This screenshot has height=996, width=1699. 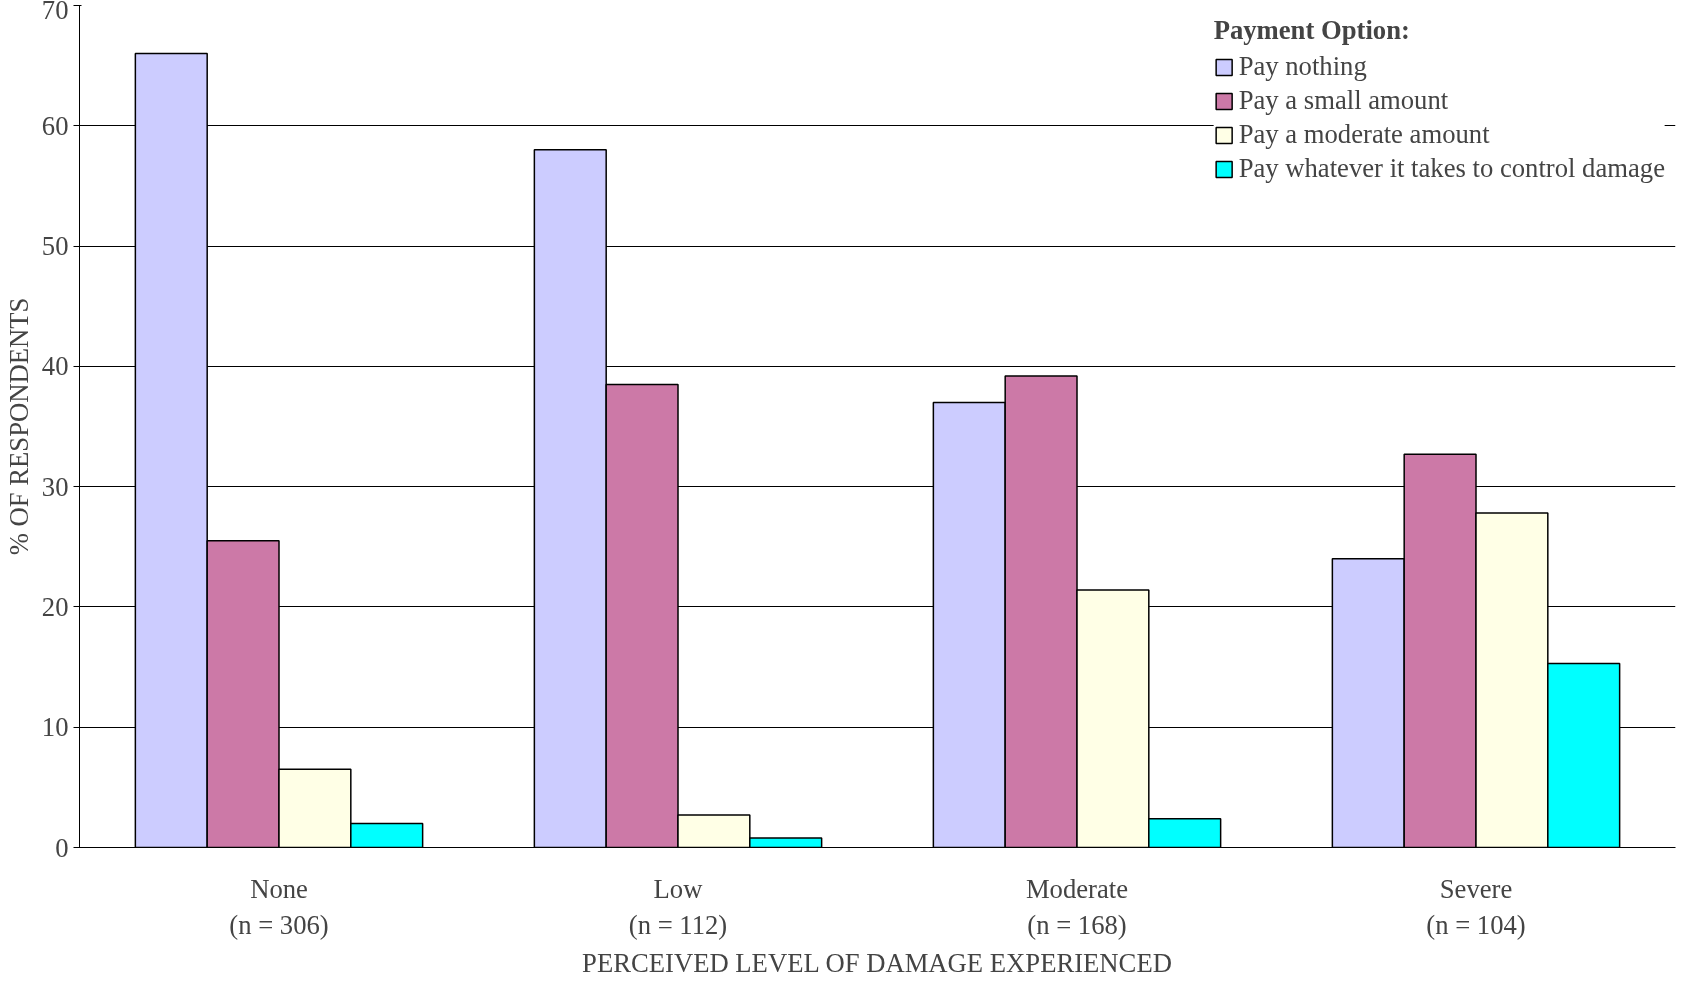 I want to click on legend-label: Pay a small amount, so click(x=1343, y=100).